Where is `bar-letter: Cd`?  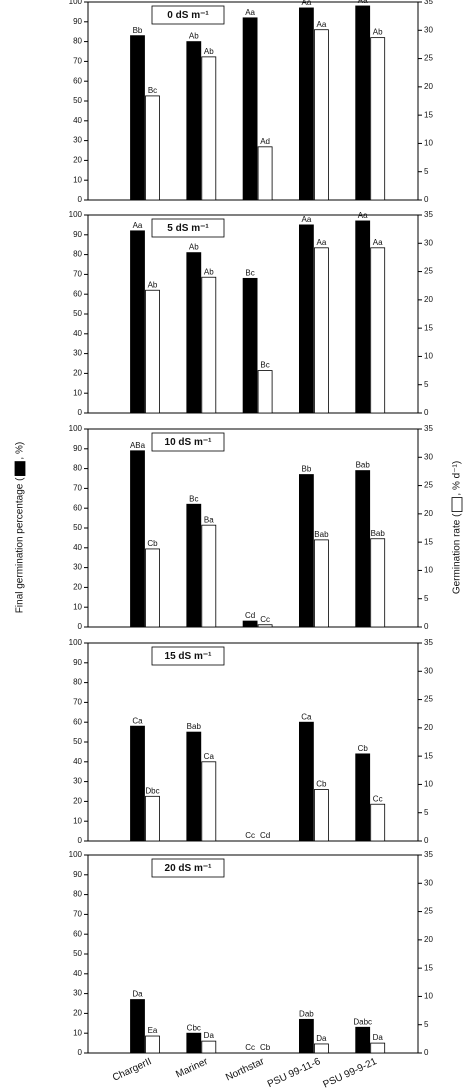 bar-letter: Cd is located at coordinates (265, 835).